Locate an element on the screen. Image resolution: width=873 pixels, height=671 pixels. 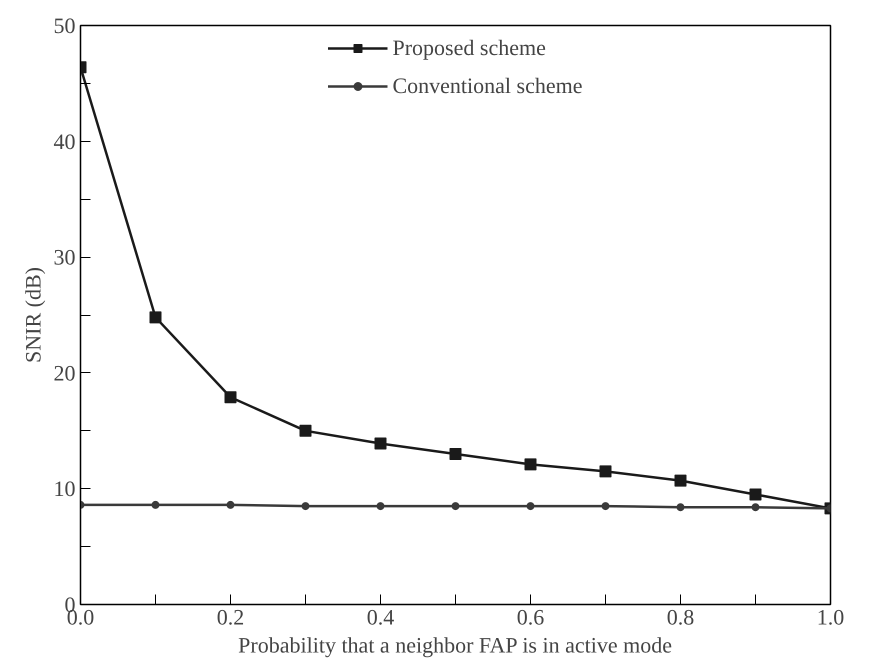
y-tick-label: 10 is located at coordinates (65, 489).